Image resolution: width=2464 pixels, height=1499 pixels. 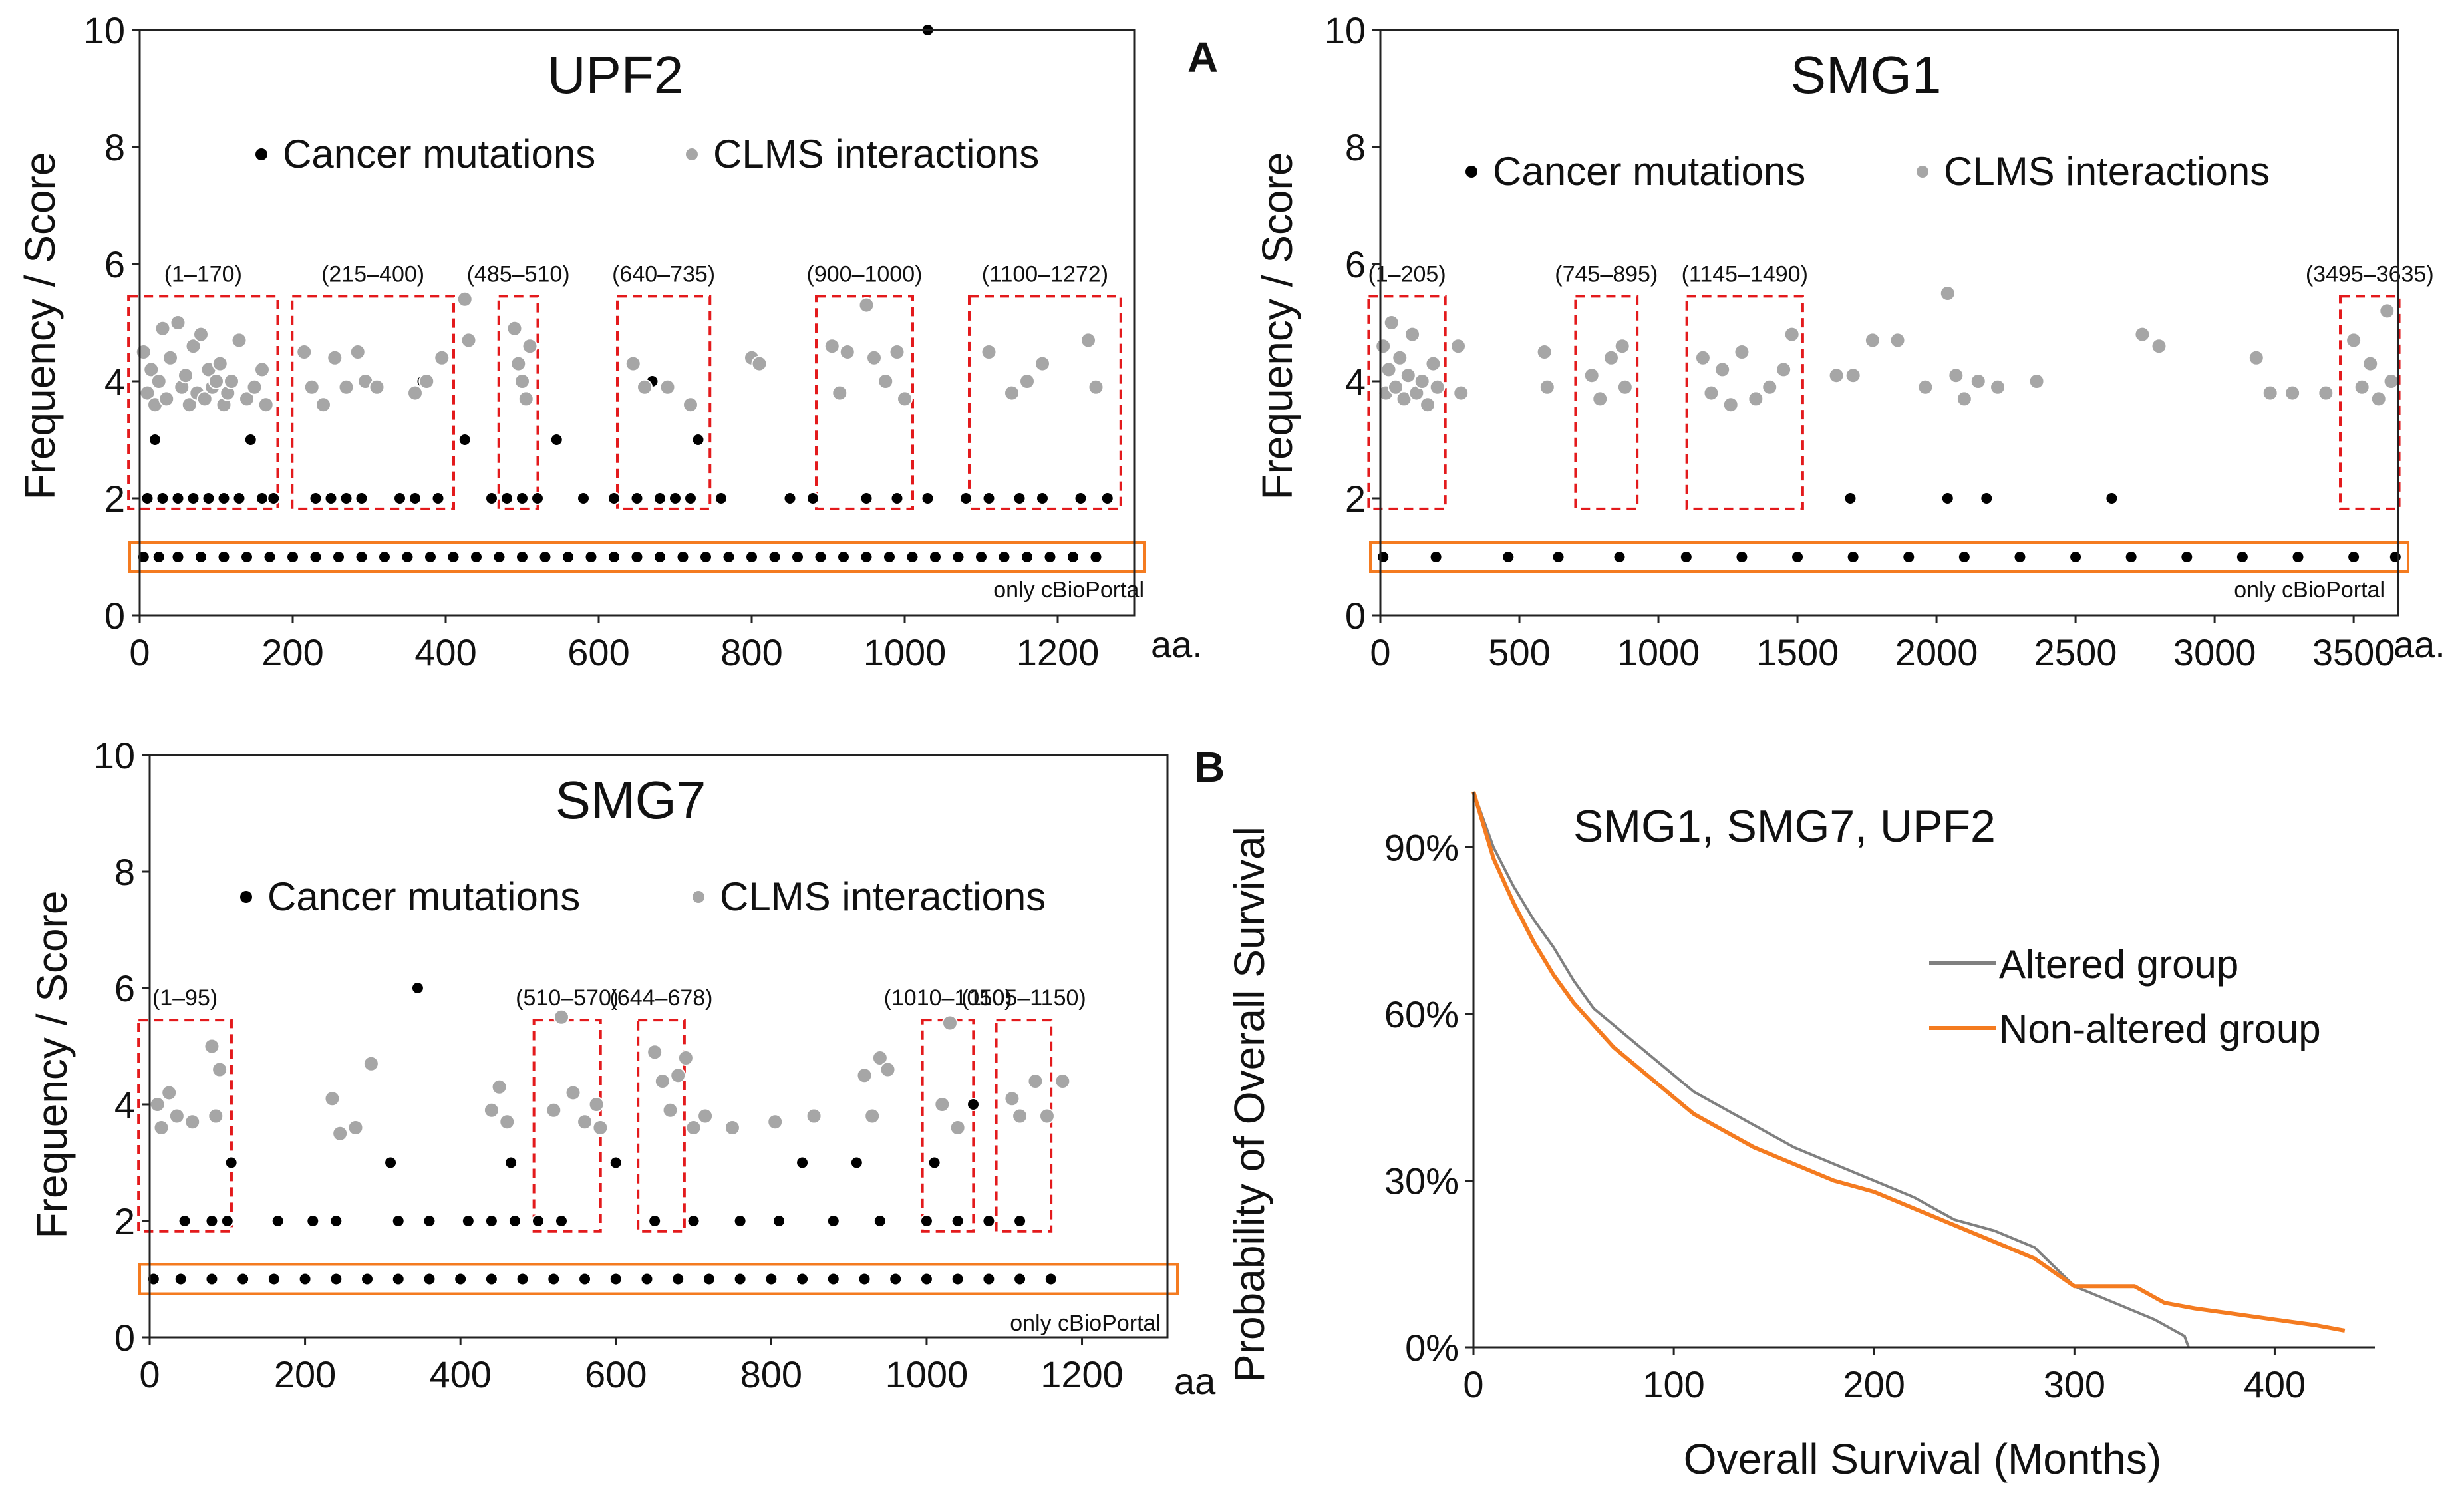 I want to click on upf2-legend-gray-label: CLMS interactions, so click(x=876, y=154).